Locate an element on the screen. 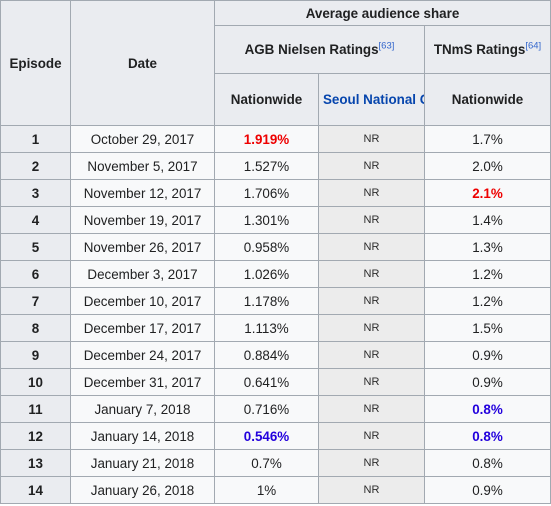 The height and width of the screenshot is (506, 551). agb-nationwide-value: 1.706% is located at coordinates (266, 193).